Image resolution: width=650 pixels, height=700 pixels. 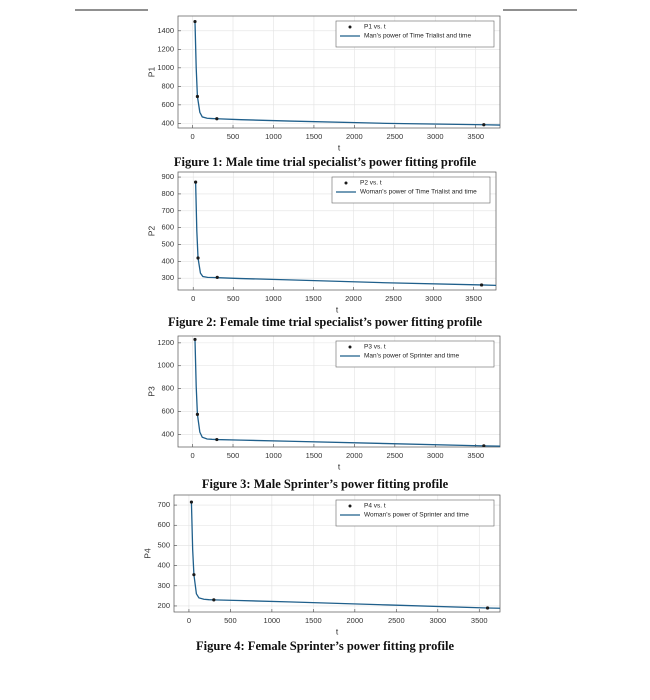 I want to click on y-tick-label: 1000, so click(x=165, y=67).